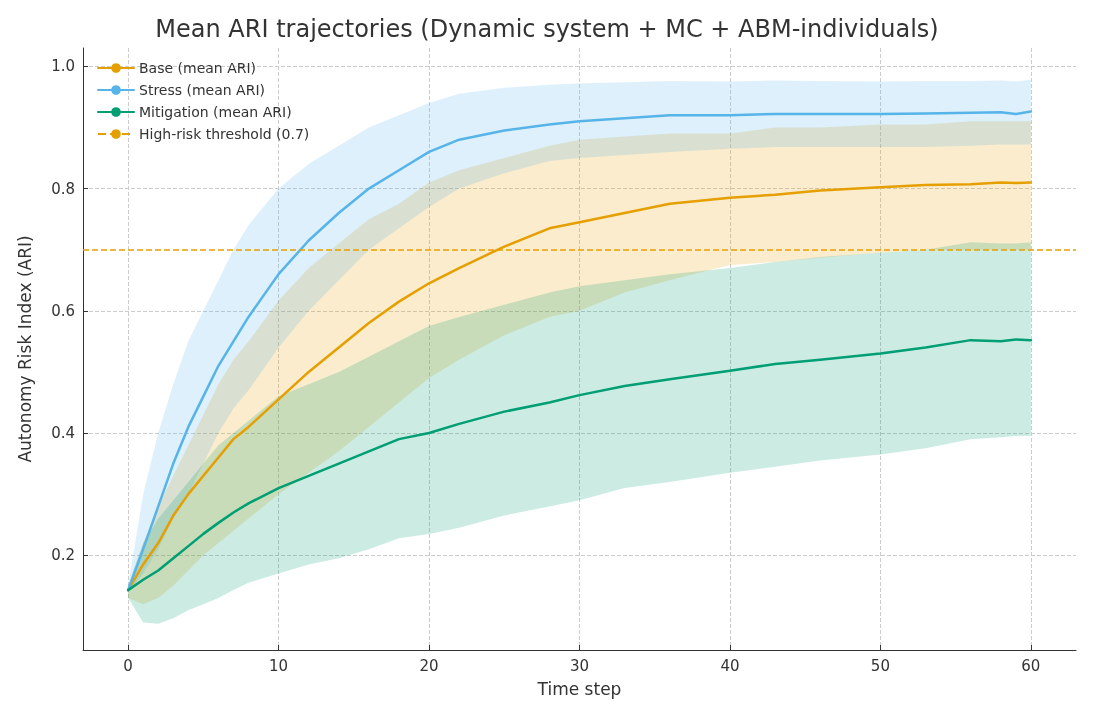 This screenshot has width=1094, height=720. What do you see at coordinates (579, 688) in the screenshot?
I see `x-axis-title: Time step` at bounding box center [579, 688].